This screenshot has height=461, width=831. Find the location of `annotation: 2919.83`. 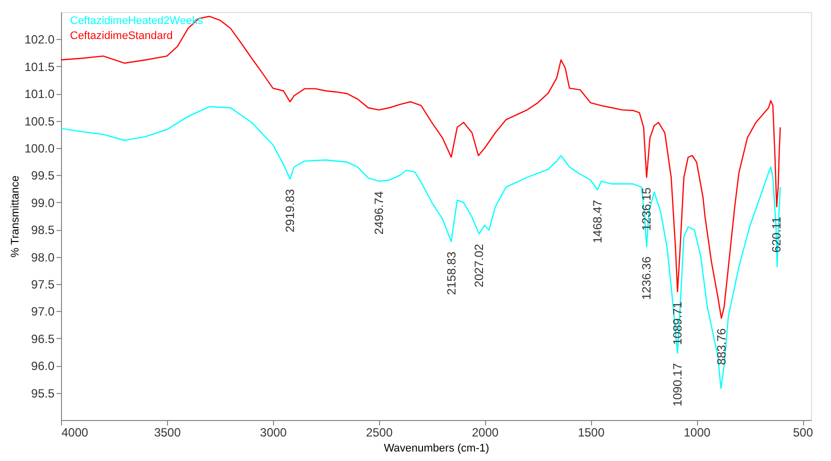

annotation: 2919.83 is located at coordinates (290, 210).